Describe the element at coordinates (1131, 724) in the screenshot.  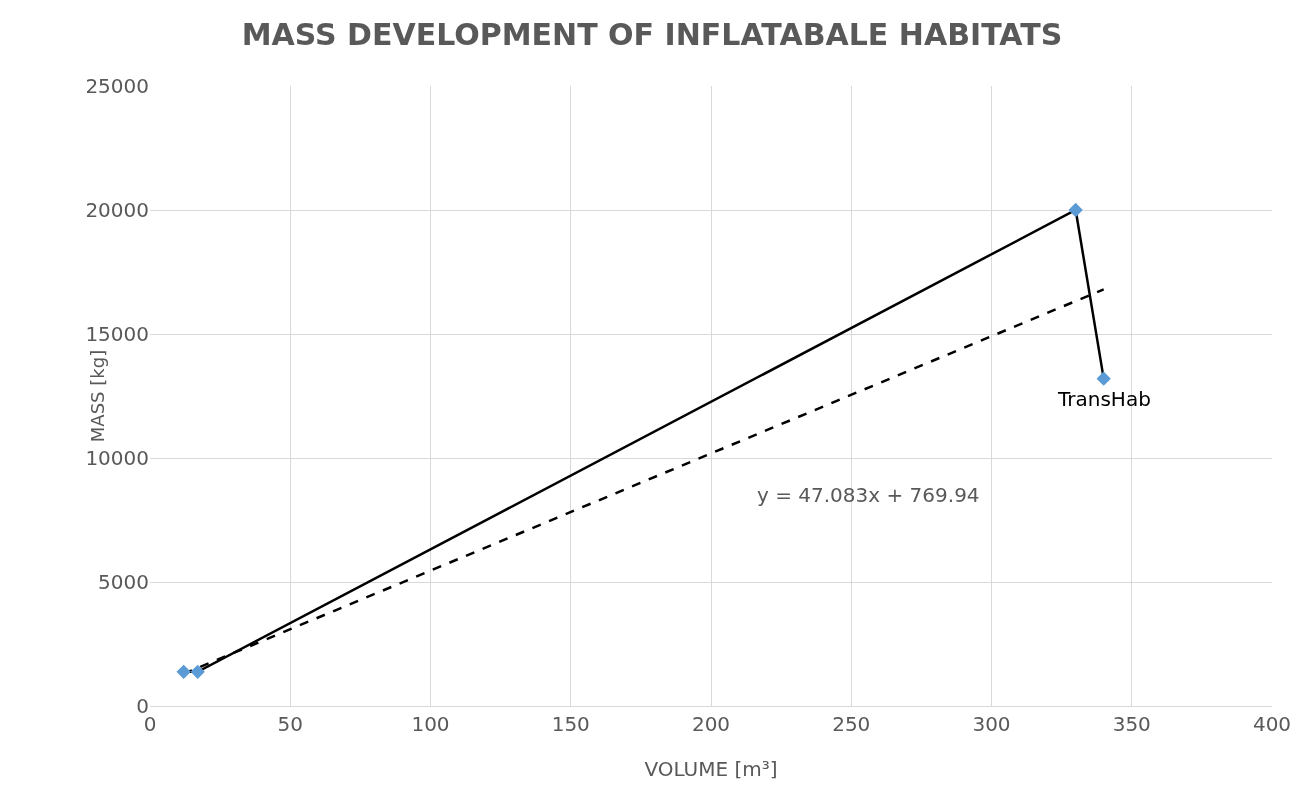
I see `x-tick-label: 350` at that location.